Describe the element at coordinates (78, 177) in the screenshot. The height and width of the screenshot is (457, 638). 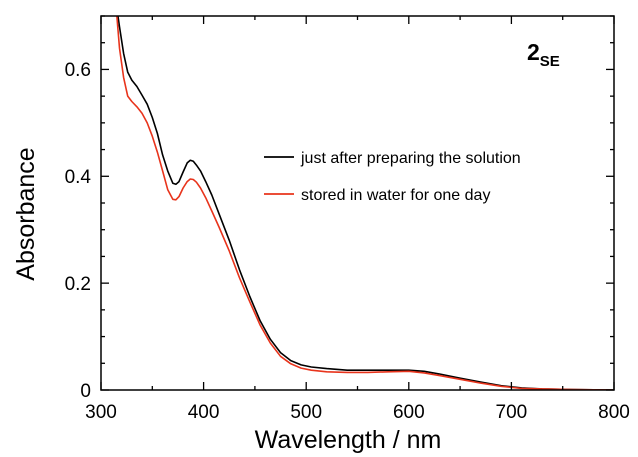
I see `y-tick-label-0.4: 0.4` at that location.